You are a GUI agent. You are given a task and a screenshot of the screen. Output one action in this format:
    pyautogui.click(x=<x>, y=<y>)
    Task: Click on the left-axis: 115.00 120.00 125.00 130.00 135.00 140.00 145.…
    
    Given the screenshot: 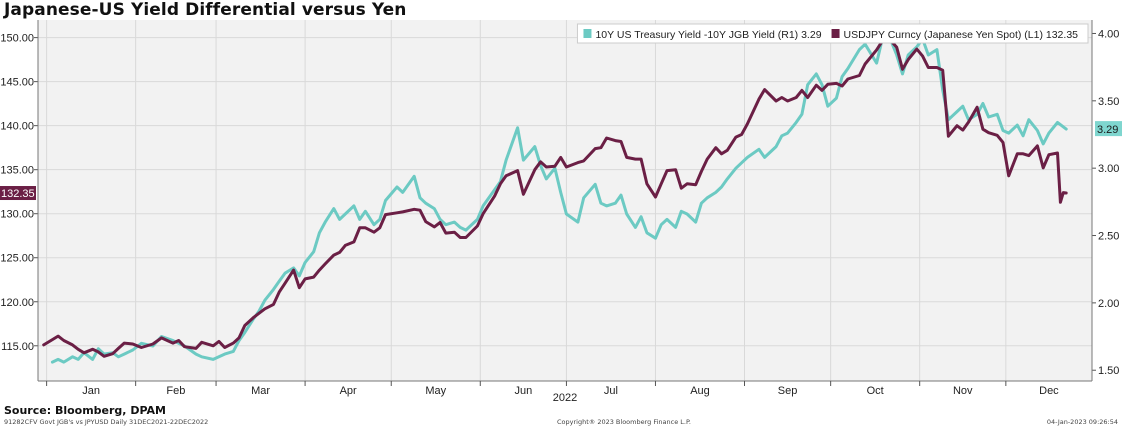 What is the action you would take?
    pyautogui.click(x=19, y=200)
    